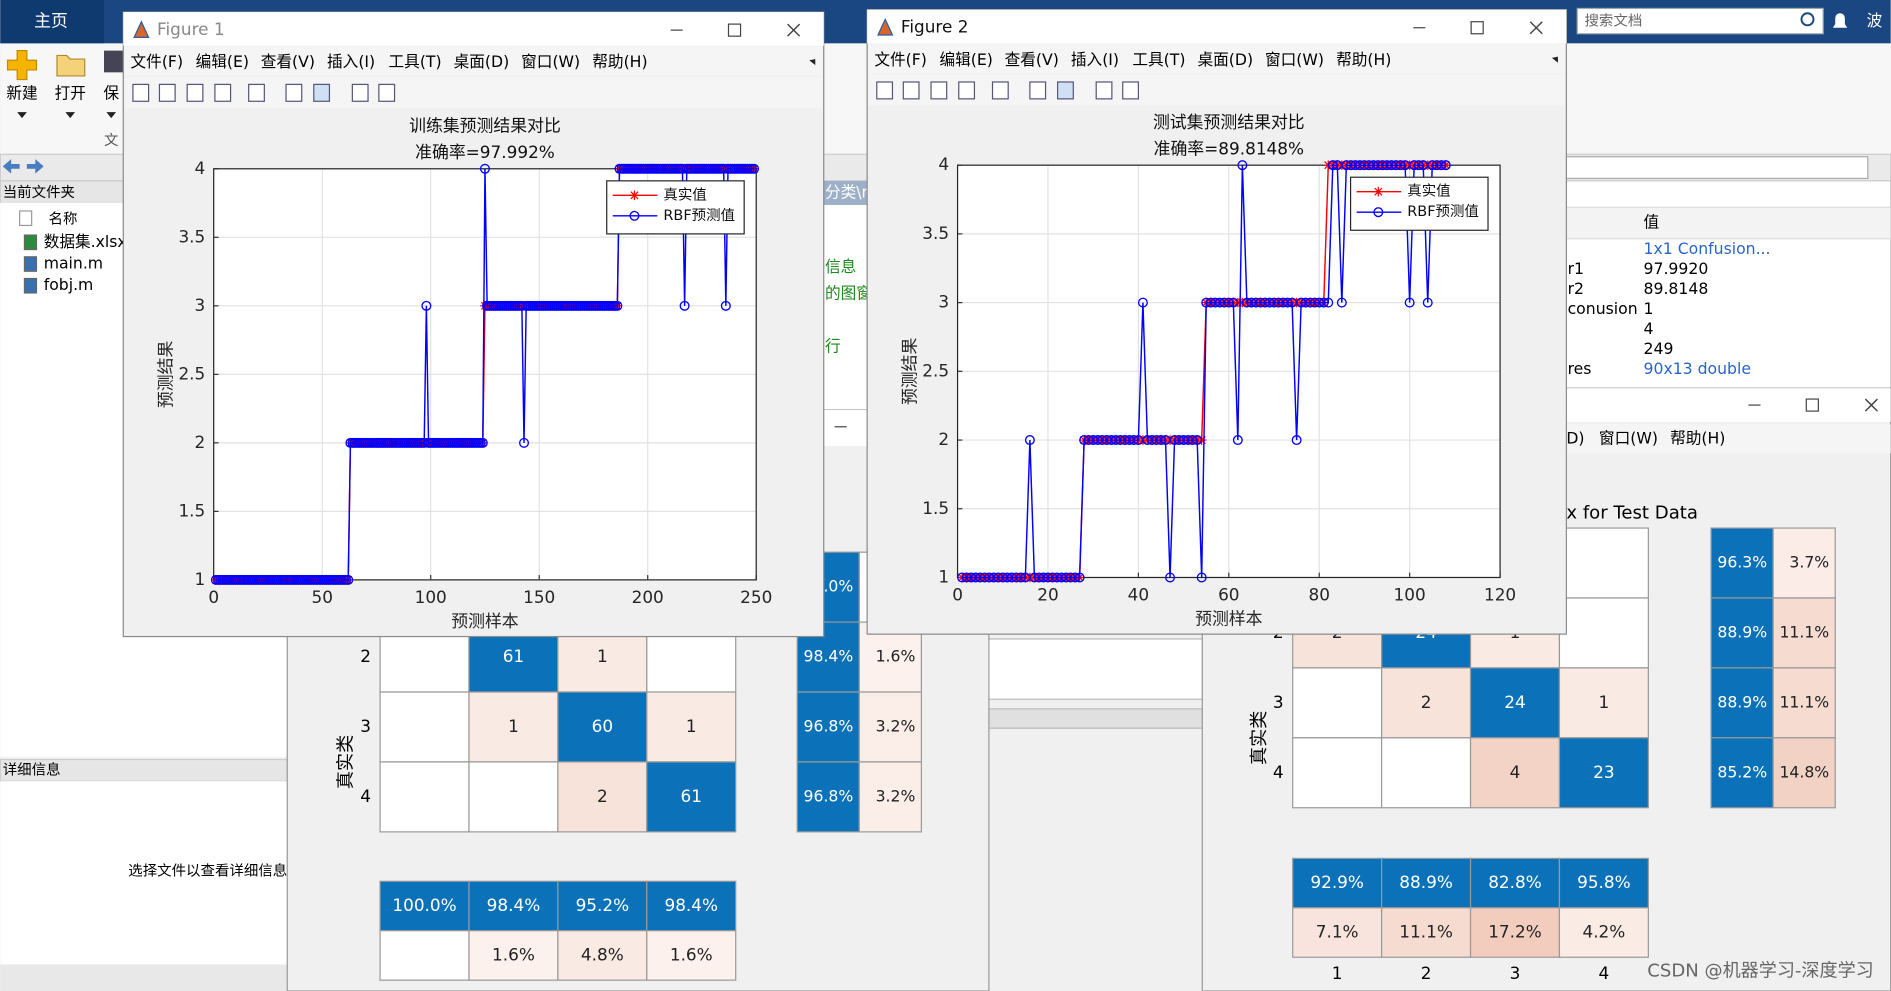 This screenshot has width=1891, height=991. I want to click on editor-text: 的图窗, so click(848, 293).